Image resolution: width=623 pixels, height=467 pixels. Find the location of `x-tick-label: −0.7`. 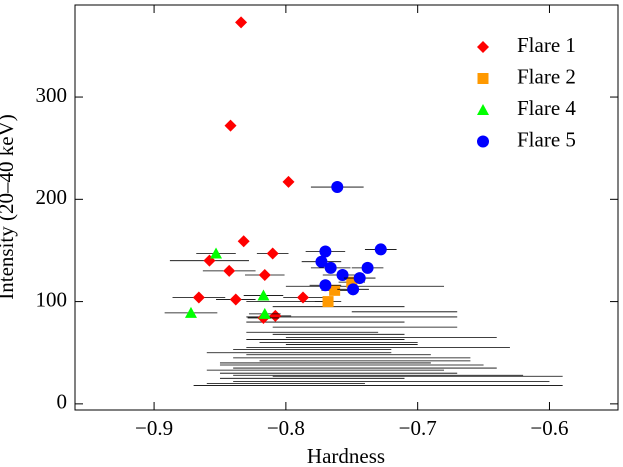

x-tick-label: −0.7 is located at coordinates (418, 428).